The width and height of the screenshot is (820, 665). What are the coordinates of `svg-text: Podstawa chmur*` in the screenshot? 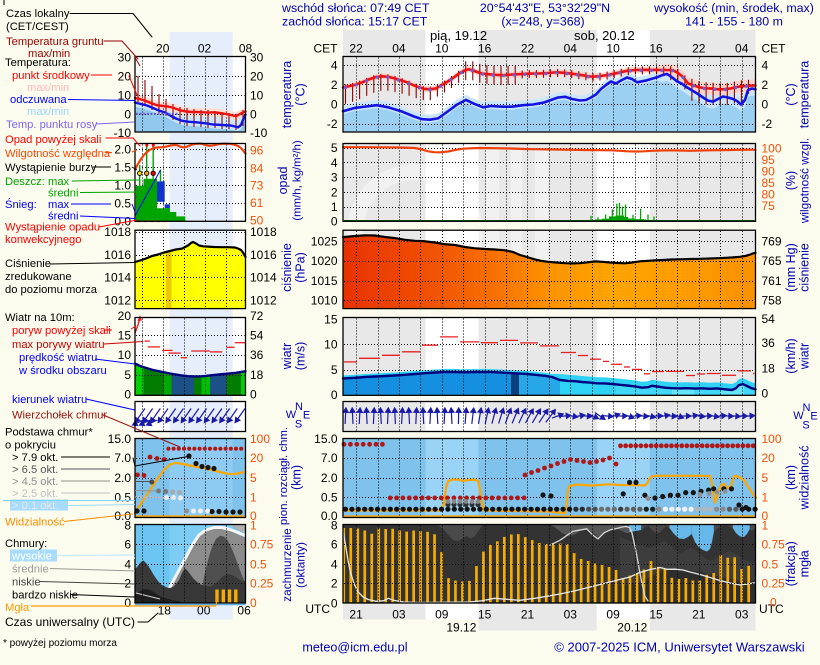 It's located at (49, 432).